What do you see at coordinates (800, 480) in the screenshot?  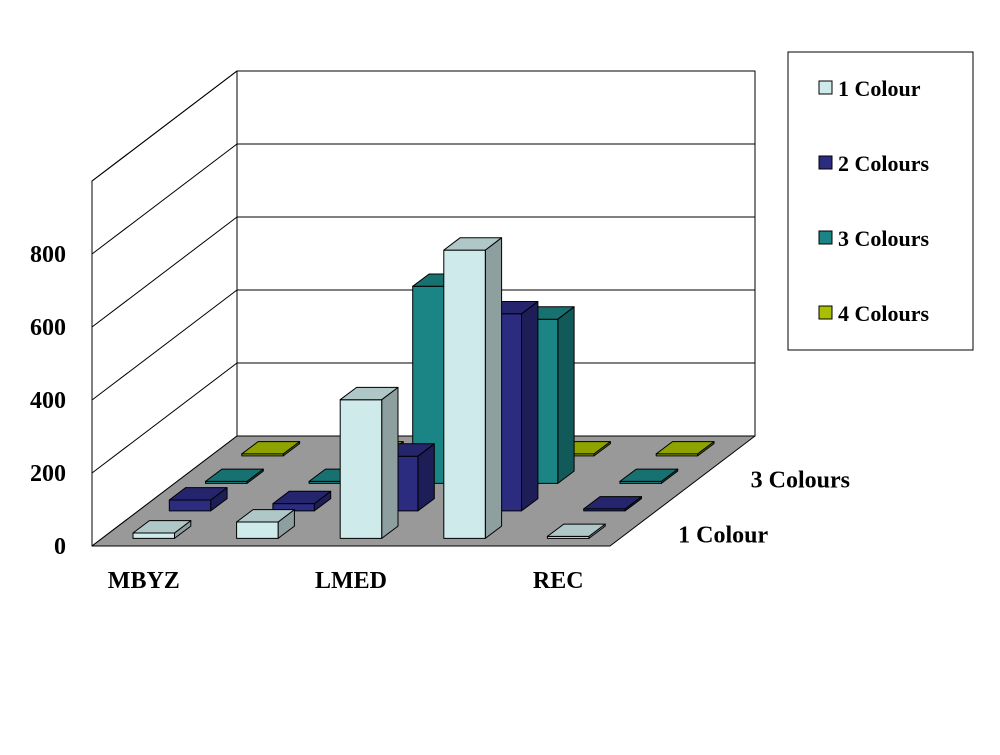 I see `depth-tick-label: 3 Colours` at bounding box center [800, 480].